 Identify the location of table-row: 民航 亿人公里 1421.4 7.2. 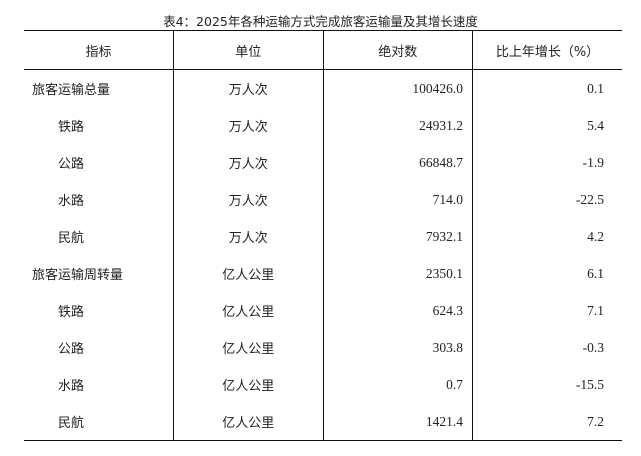
(323, 422).